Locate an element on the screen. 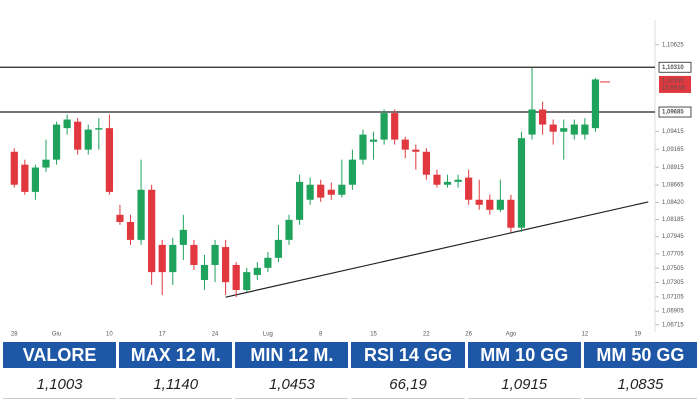 The height and width of the screenshot is (401, 700). header-cell: MAX 12 M. is located at coordinates (176, 355).